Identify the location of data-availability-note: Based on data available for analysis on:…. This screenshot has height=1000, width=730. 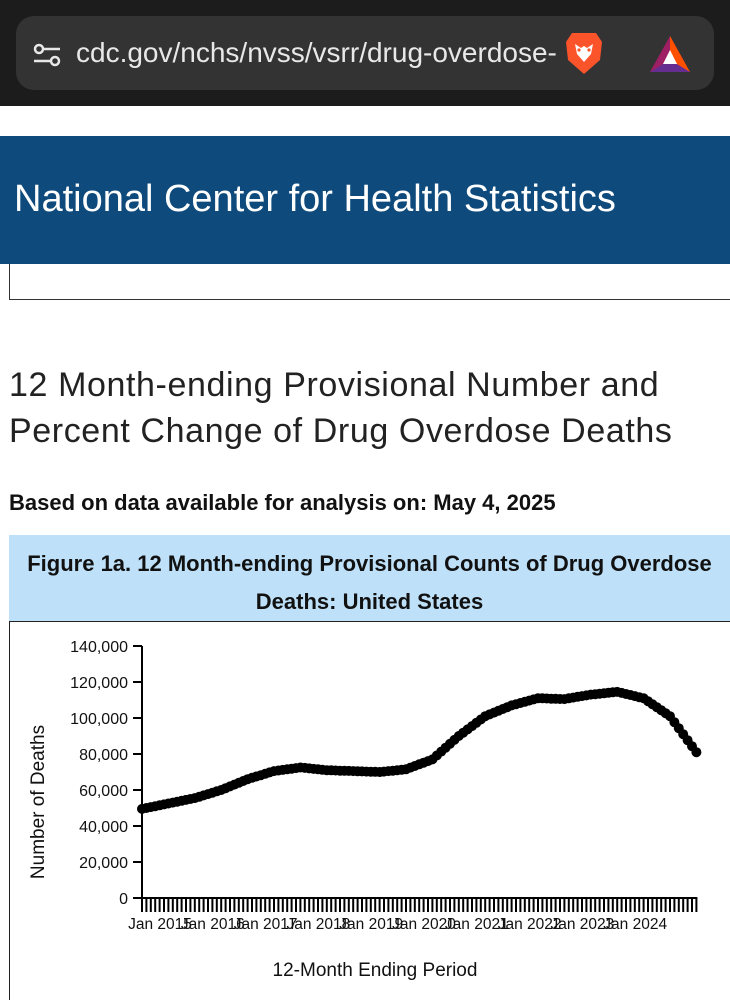
(282, 502).